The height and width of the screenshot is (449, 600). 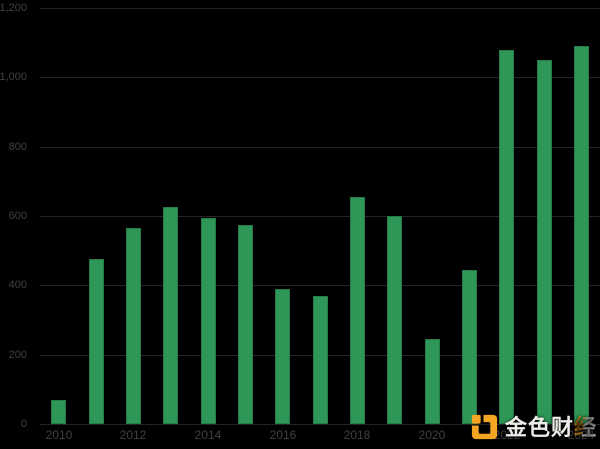 What do you see at coordinates (17, 147) in the screenshot?
I see `y-tick-label-800: 800` at bounding box center [17, 147].